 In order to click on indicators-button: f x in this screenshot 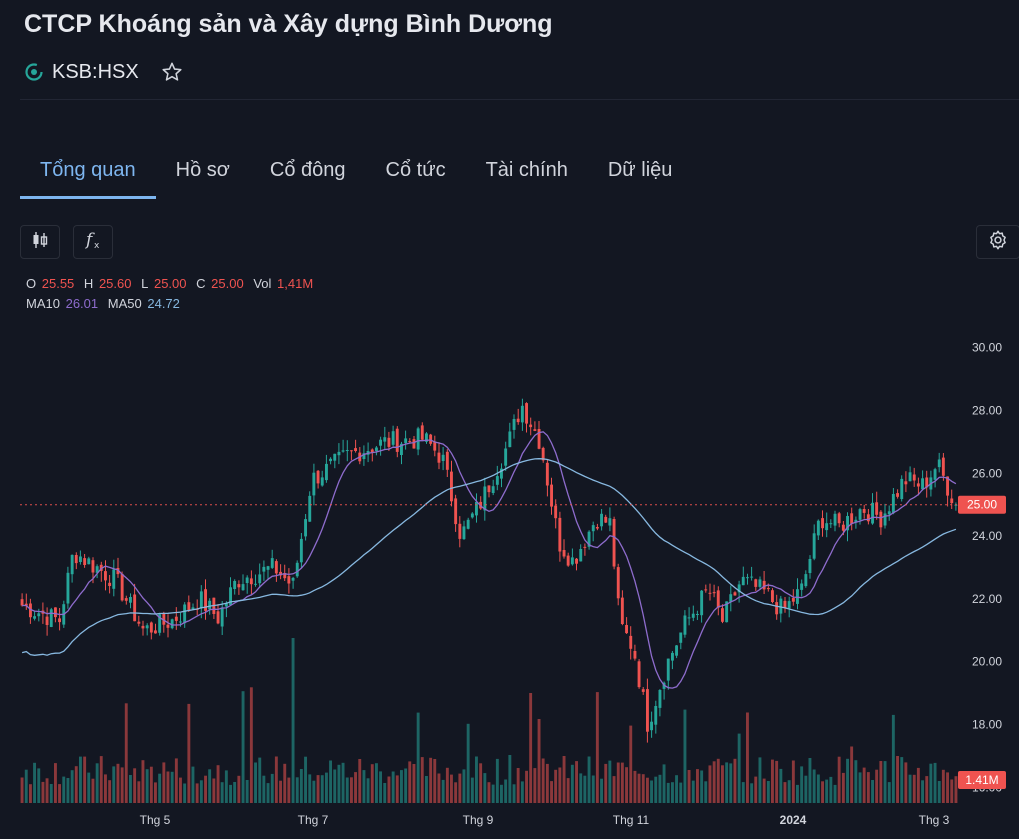, I will do `click(93, 242)`.